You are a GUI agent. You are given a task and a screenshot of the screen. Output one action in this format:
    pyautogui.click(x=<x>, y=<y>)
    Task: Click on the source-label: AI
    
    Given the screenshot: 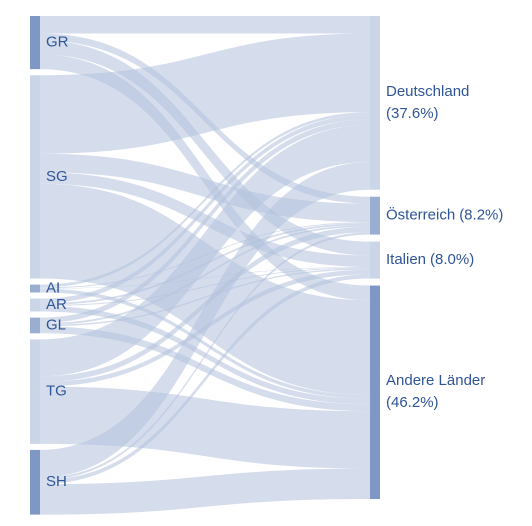 What is the action you would take?
    pyautogui.click(x=53, y=288)
    